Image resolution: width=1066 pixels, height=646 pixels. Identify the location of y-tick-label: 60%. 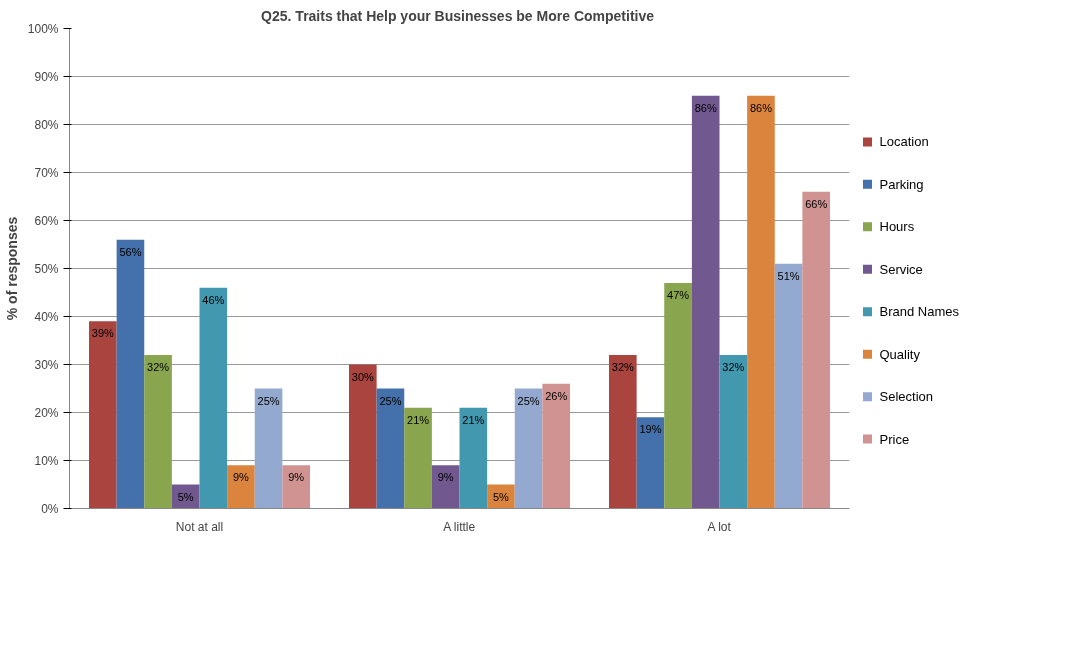
(46, 220).